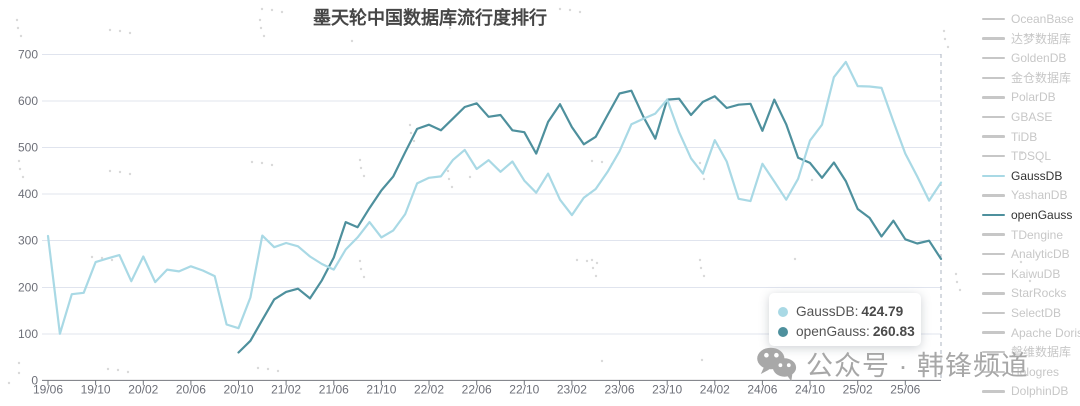 Image resolution: width=1080 pixels, height=406 pixels. I want to click on svg-text: 0, so click(34, 380).